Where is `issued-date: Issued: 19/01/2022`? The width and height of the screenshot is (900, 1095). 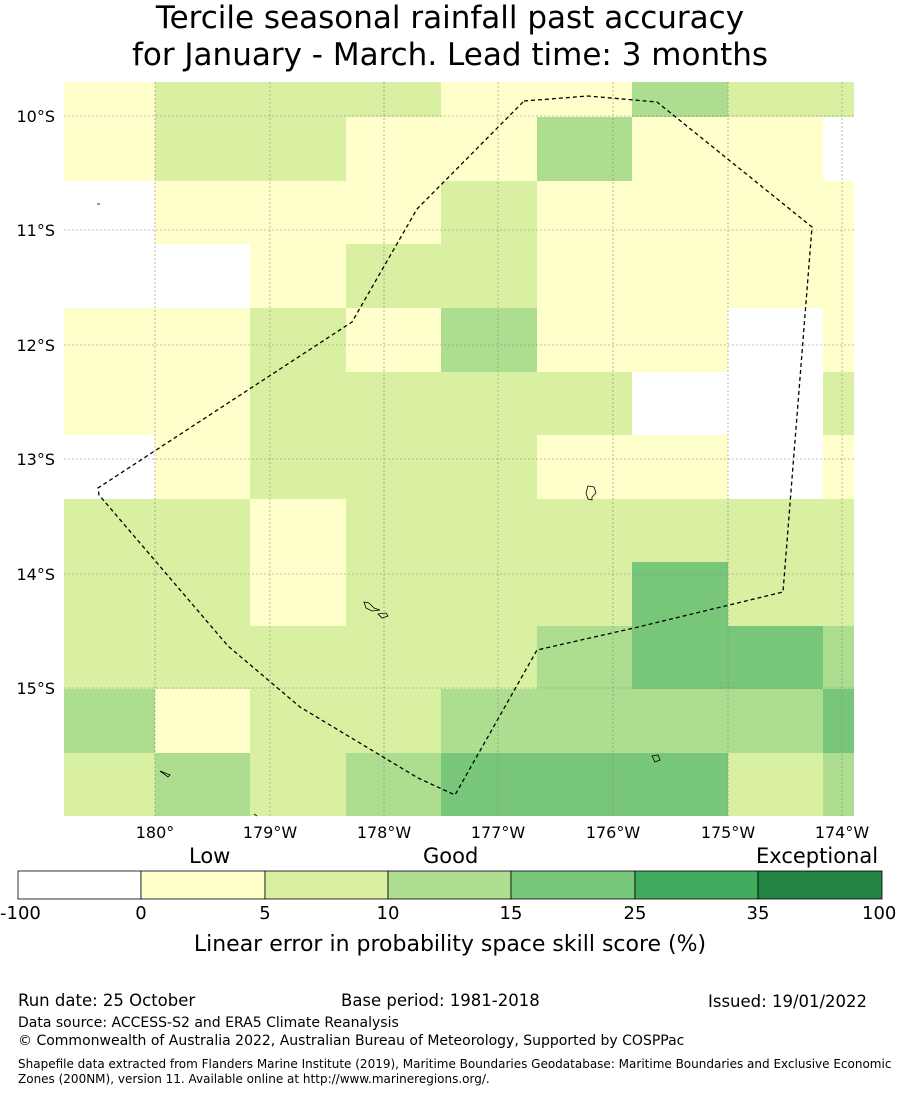 issued-date: Issued: 19/01/2022 is located at coordinates (788, 1001).